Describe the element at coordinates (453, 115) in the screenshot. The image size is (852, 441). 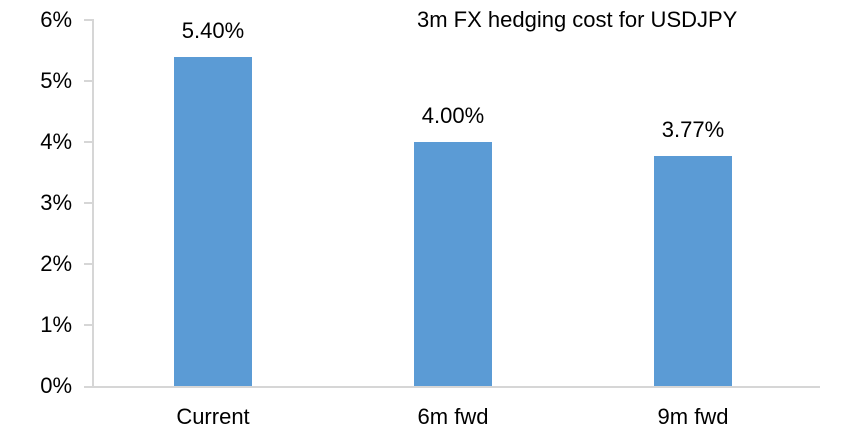
I see `bar-value-label: 4.00%` at that location.